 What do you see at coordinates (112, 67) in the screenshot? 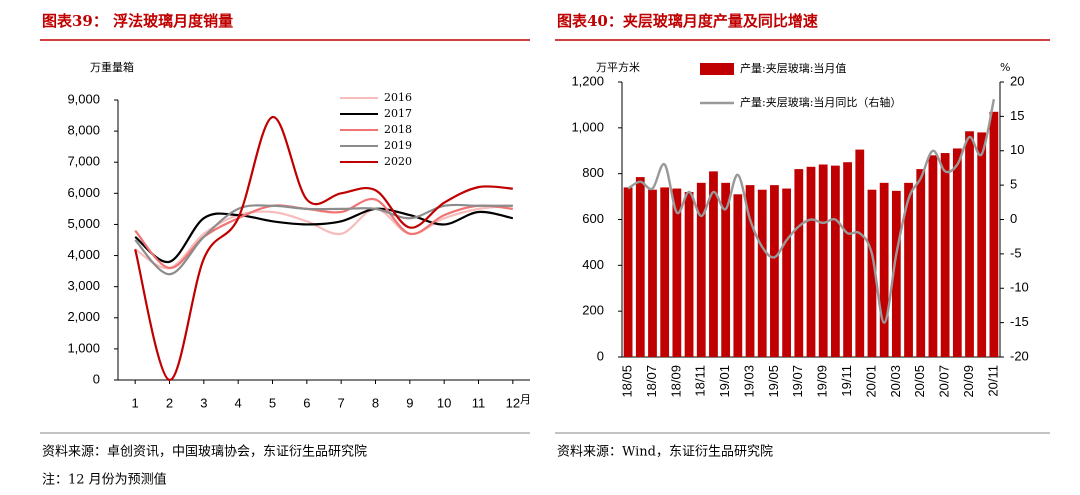
I see `y-axis-label: 万重量箱` at bounding box center [112, 67].